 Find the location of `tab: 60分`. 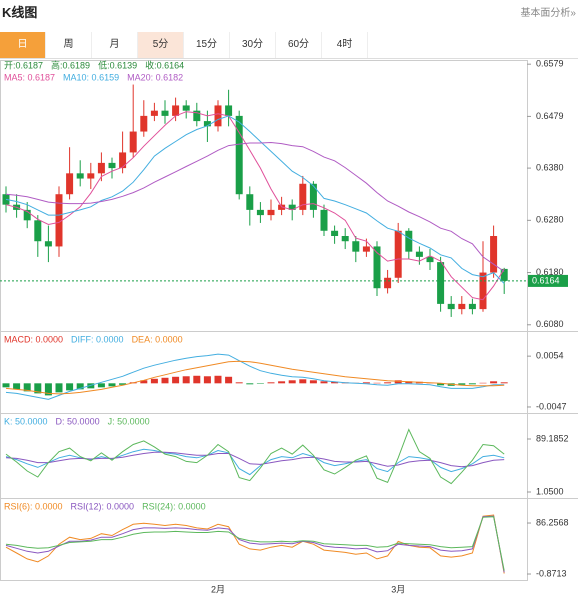

tab: 60分 is located at coordinates (299, 45).